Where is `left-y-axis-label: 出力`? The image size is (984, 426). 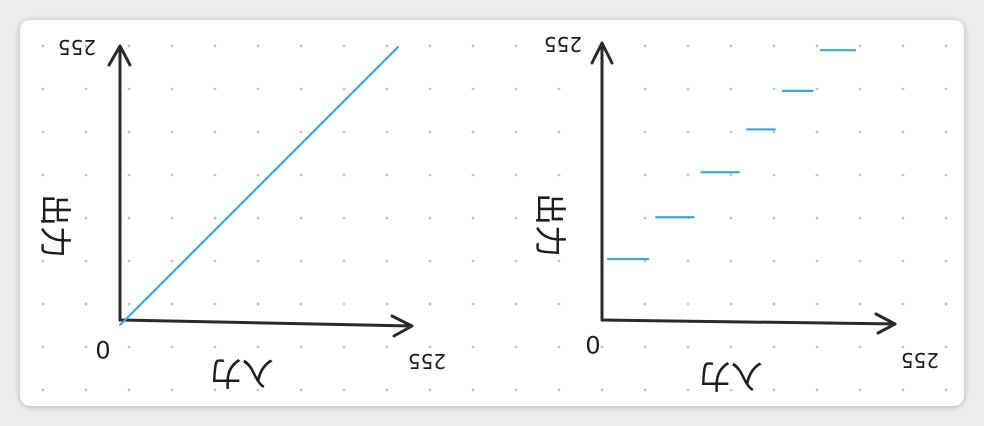
left-y-axis-label: 出力 is located at coordinates (55, 226).